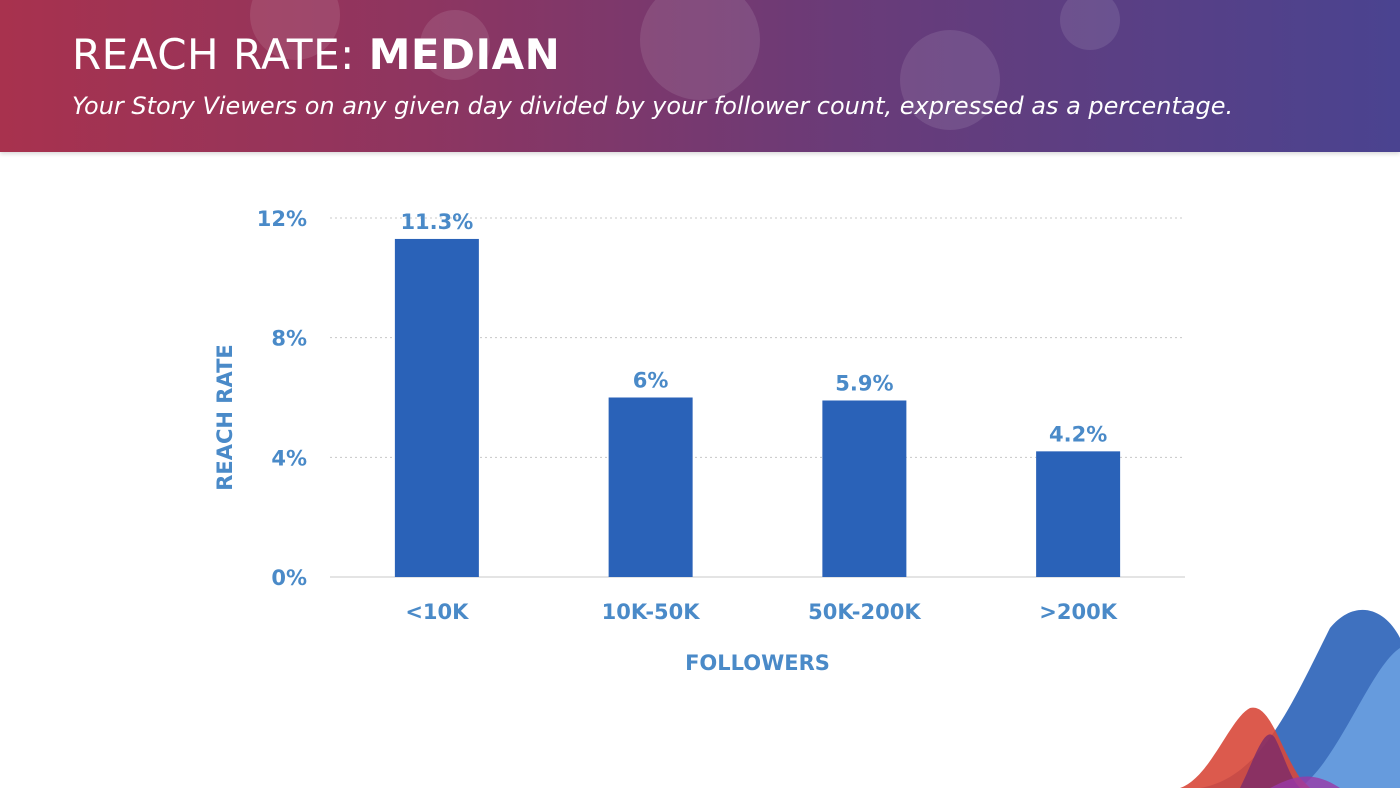 This screenshot has width=1400, height=788. Describe the element at coordinates (213, 54) in the screenshot. I see `title-light: REACH RATE:` at that location.